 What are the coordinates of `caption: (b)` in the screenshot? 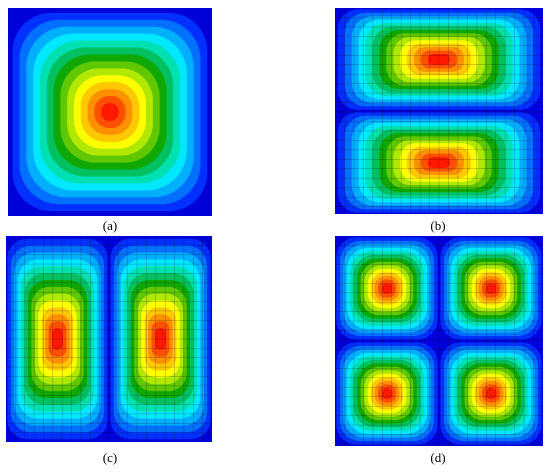 It's located at (437, 225).